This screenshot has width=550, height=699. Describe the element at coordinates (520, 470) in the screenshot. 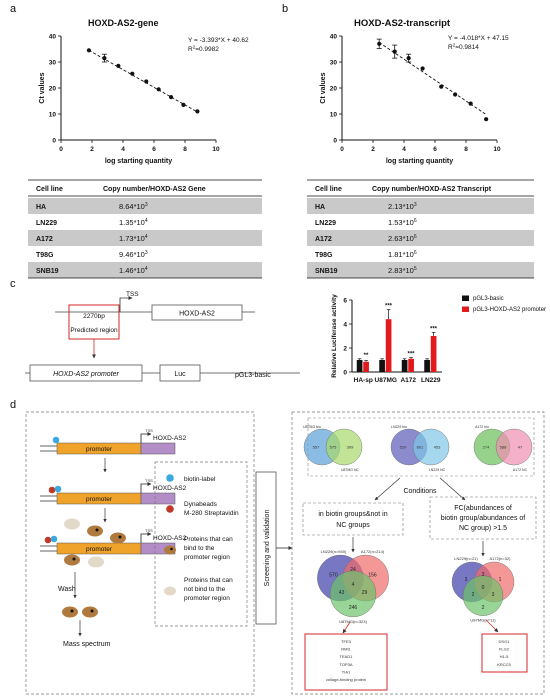

I see `svg-text: A172 NC` at that location.